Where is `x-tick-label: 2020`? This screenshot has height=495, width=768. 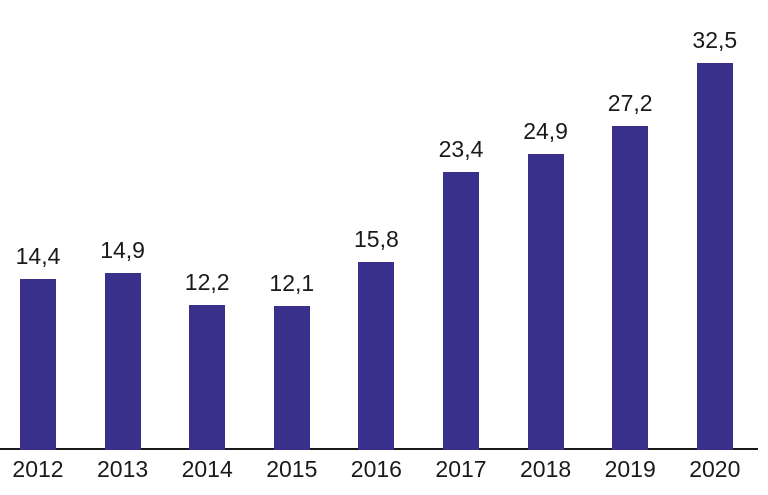
x-tick-label: 2020 is located at coordinates (715, 469).